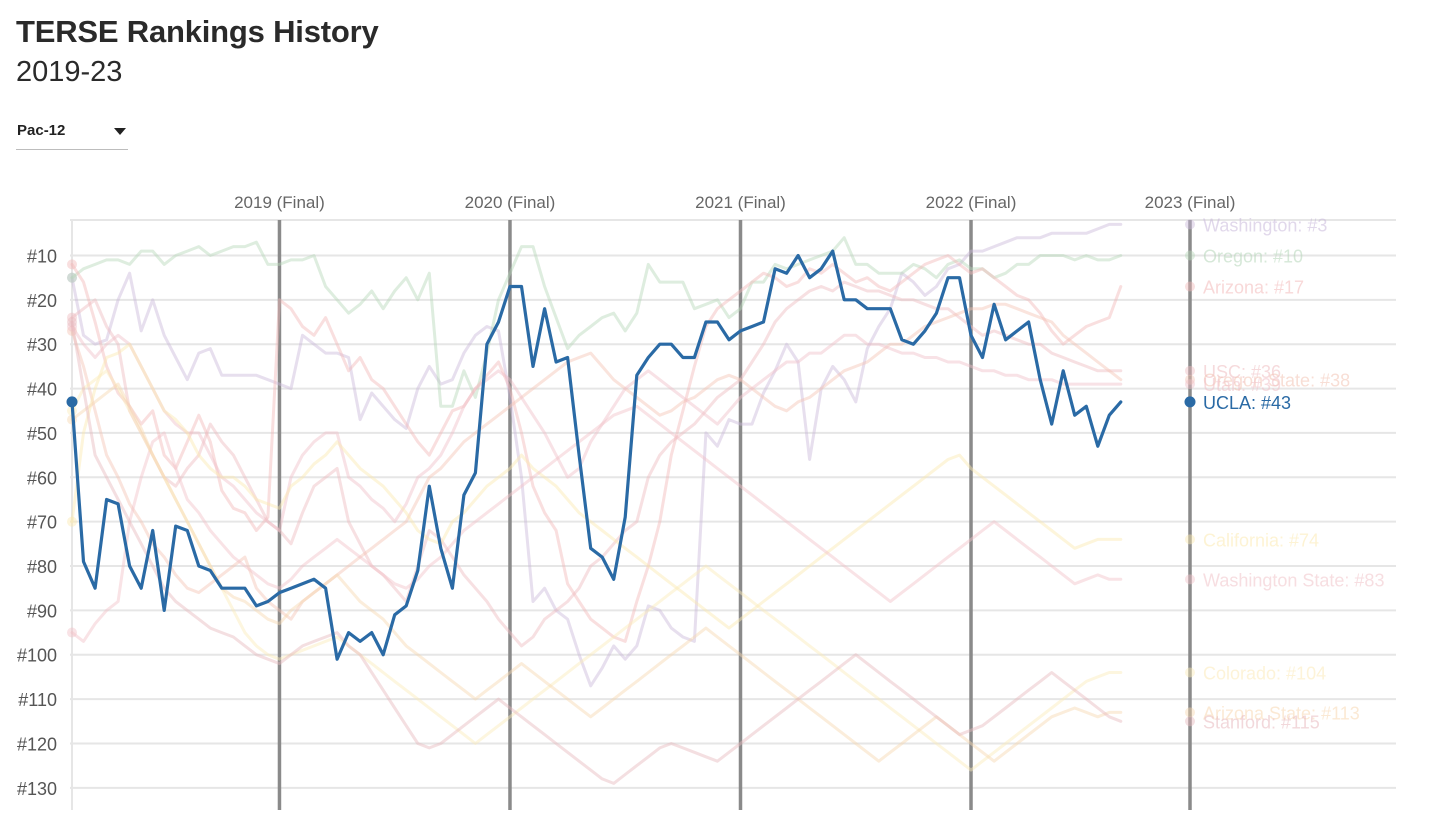  I want to click on chart-subtitle: 2019-23, so click(69, 72).